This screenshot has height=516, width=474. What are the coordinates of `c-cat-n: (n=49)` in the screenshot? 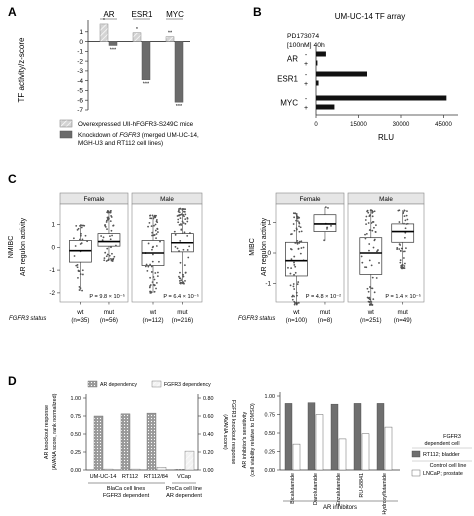 It's located at (403, 320).